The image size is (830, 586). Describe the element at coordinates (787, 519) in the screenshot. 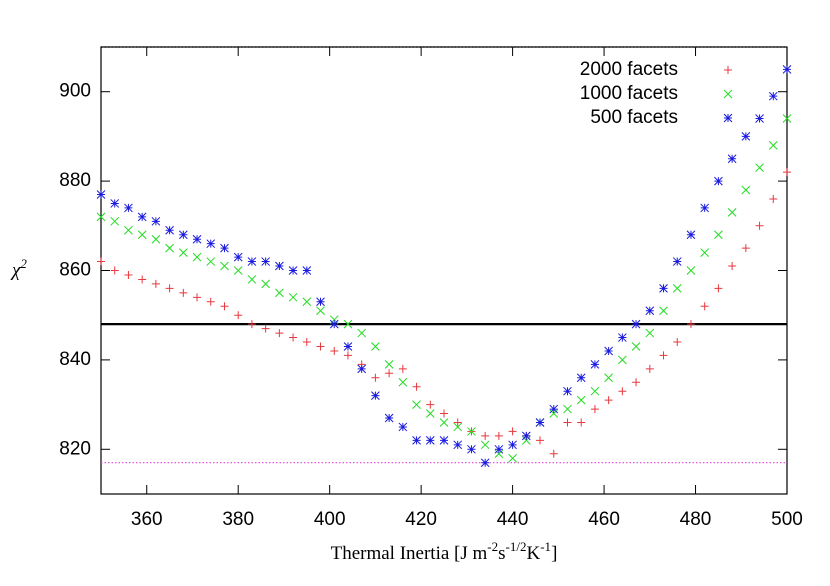

I see `x-tick-label: 500` at that location.